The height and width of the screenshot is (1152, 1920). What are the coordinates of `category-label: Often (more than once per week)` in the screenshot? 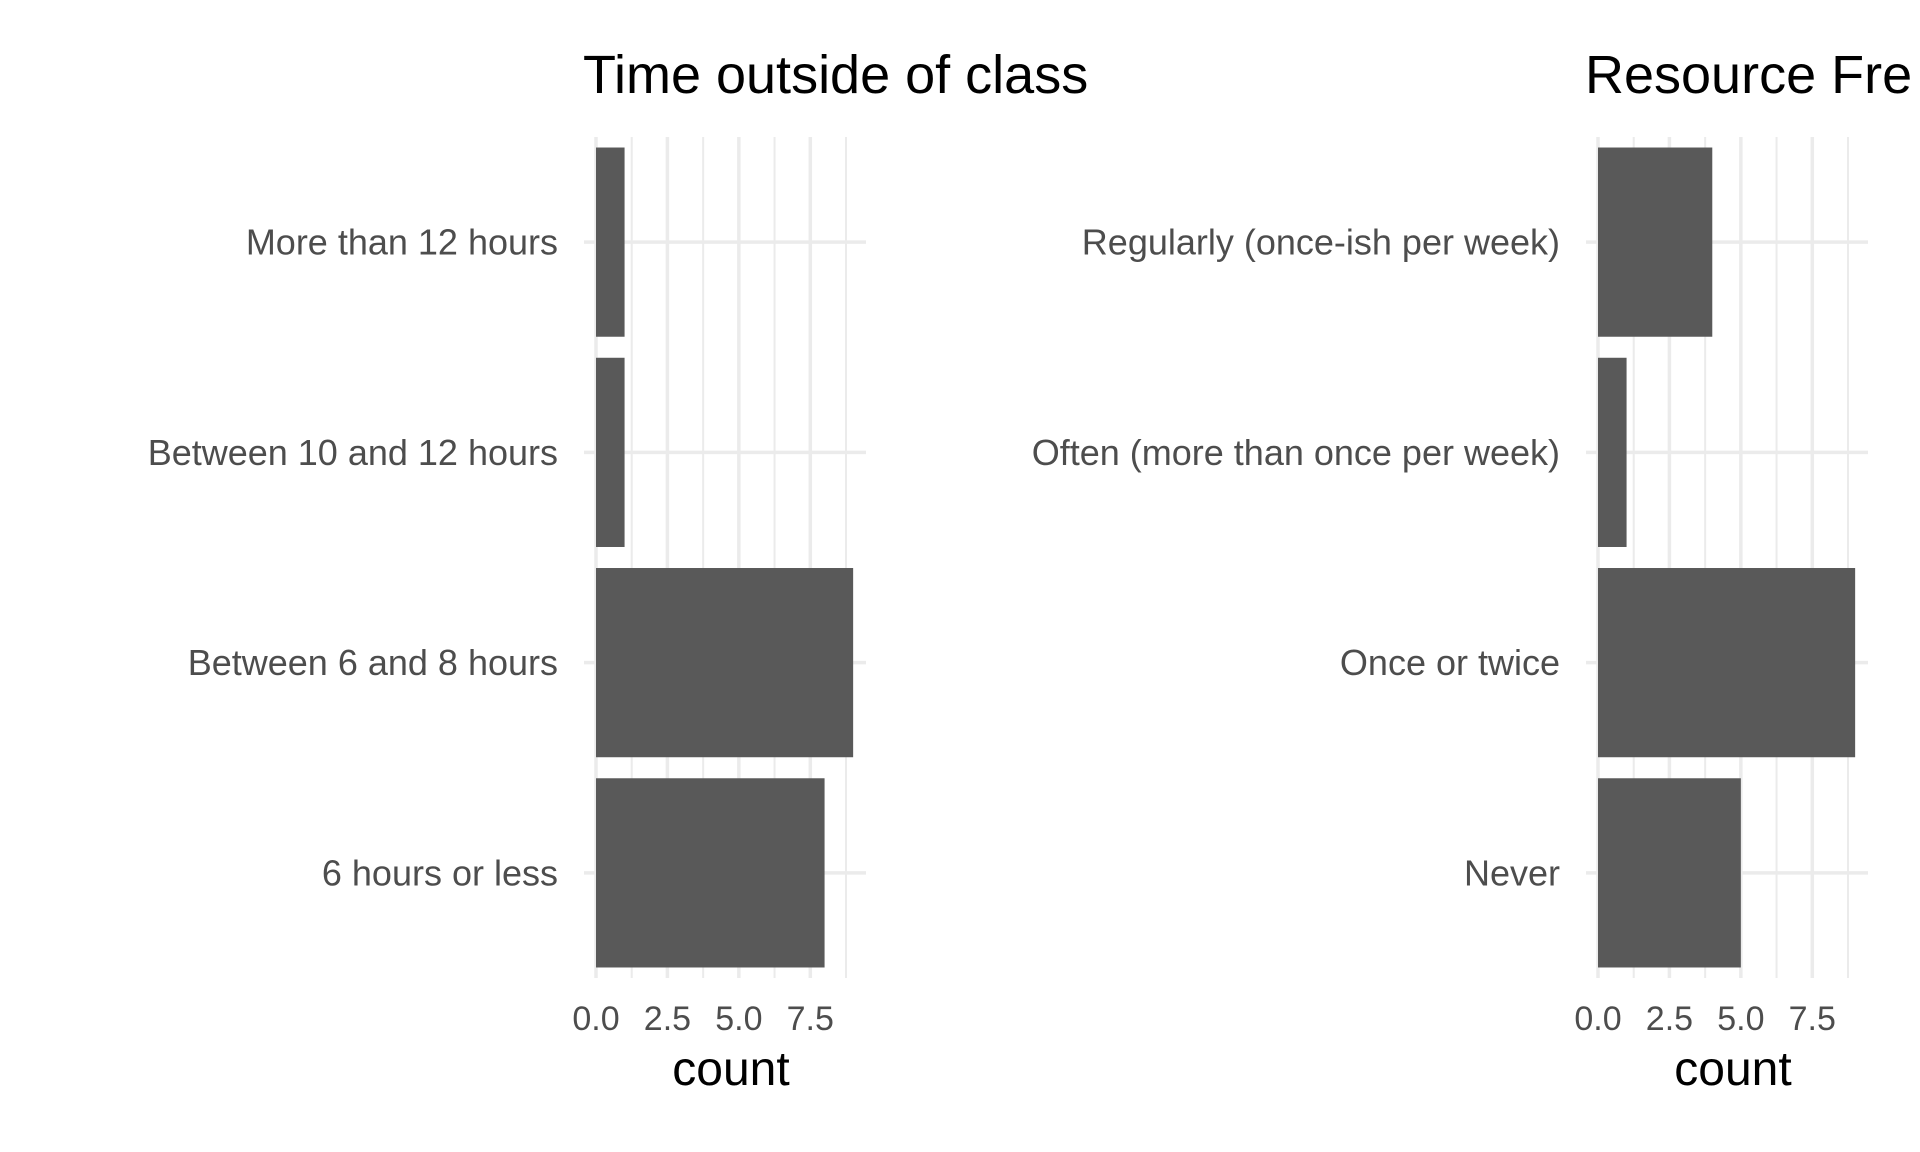 It's located at (1296, 452).